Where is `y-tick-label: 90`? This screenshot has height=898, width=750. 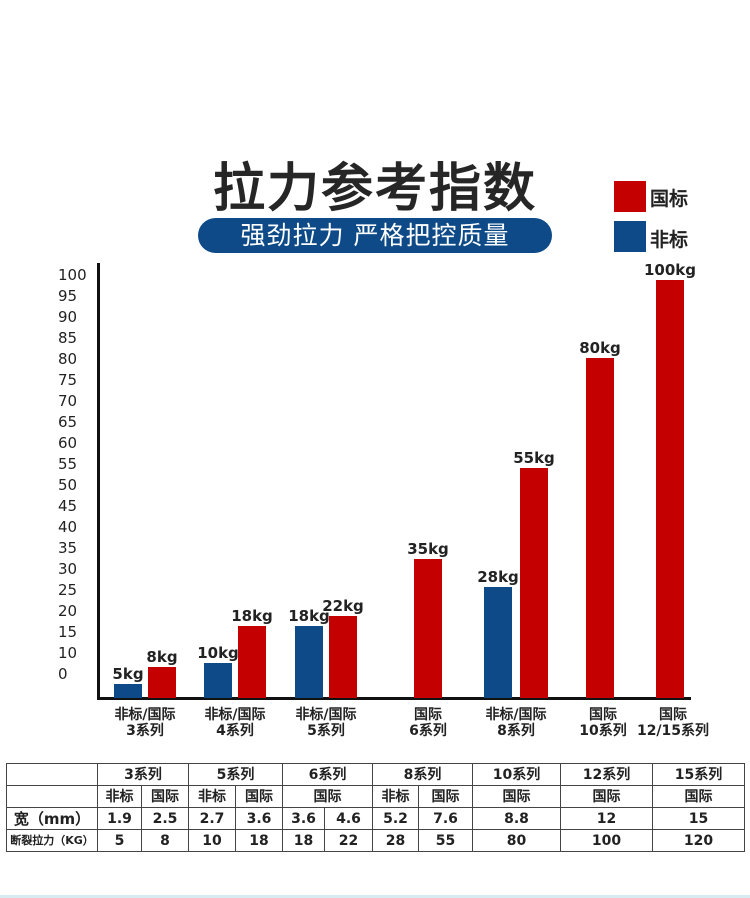 y-tick-label: 90 is located at coordinates (68, 317).